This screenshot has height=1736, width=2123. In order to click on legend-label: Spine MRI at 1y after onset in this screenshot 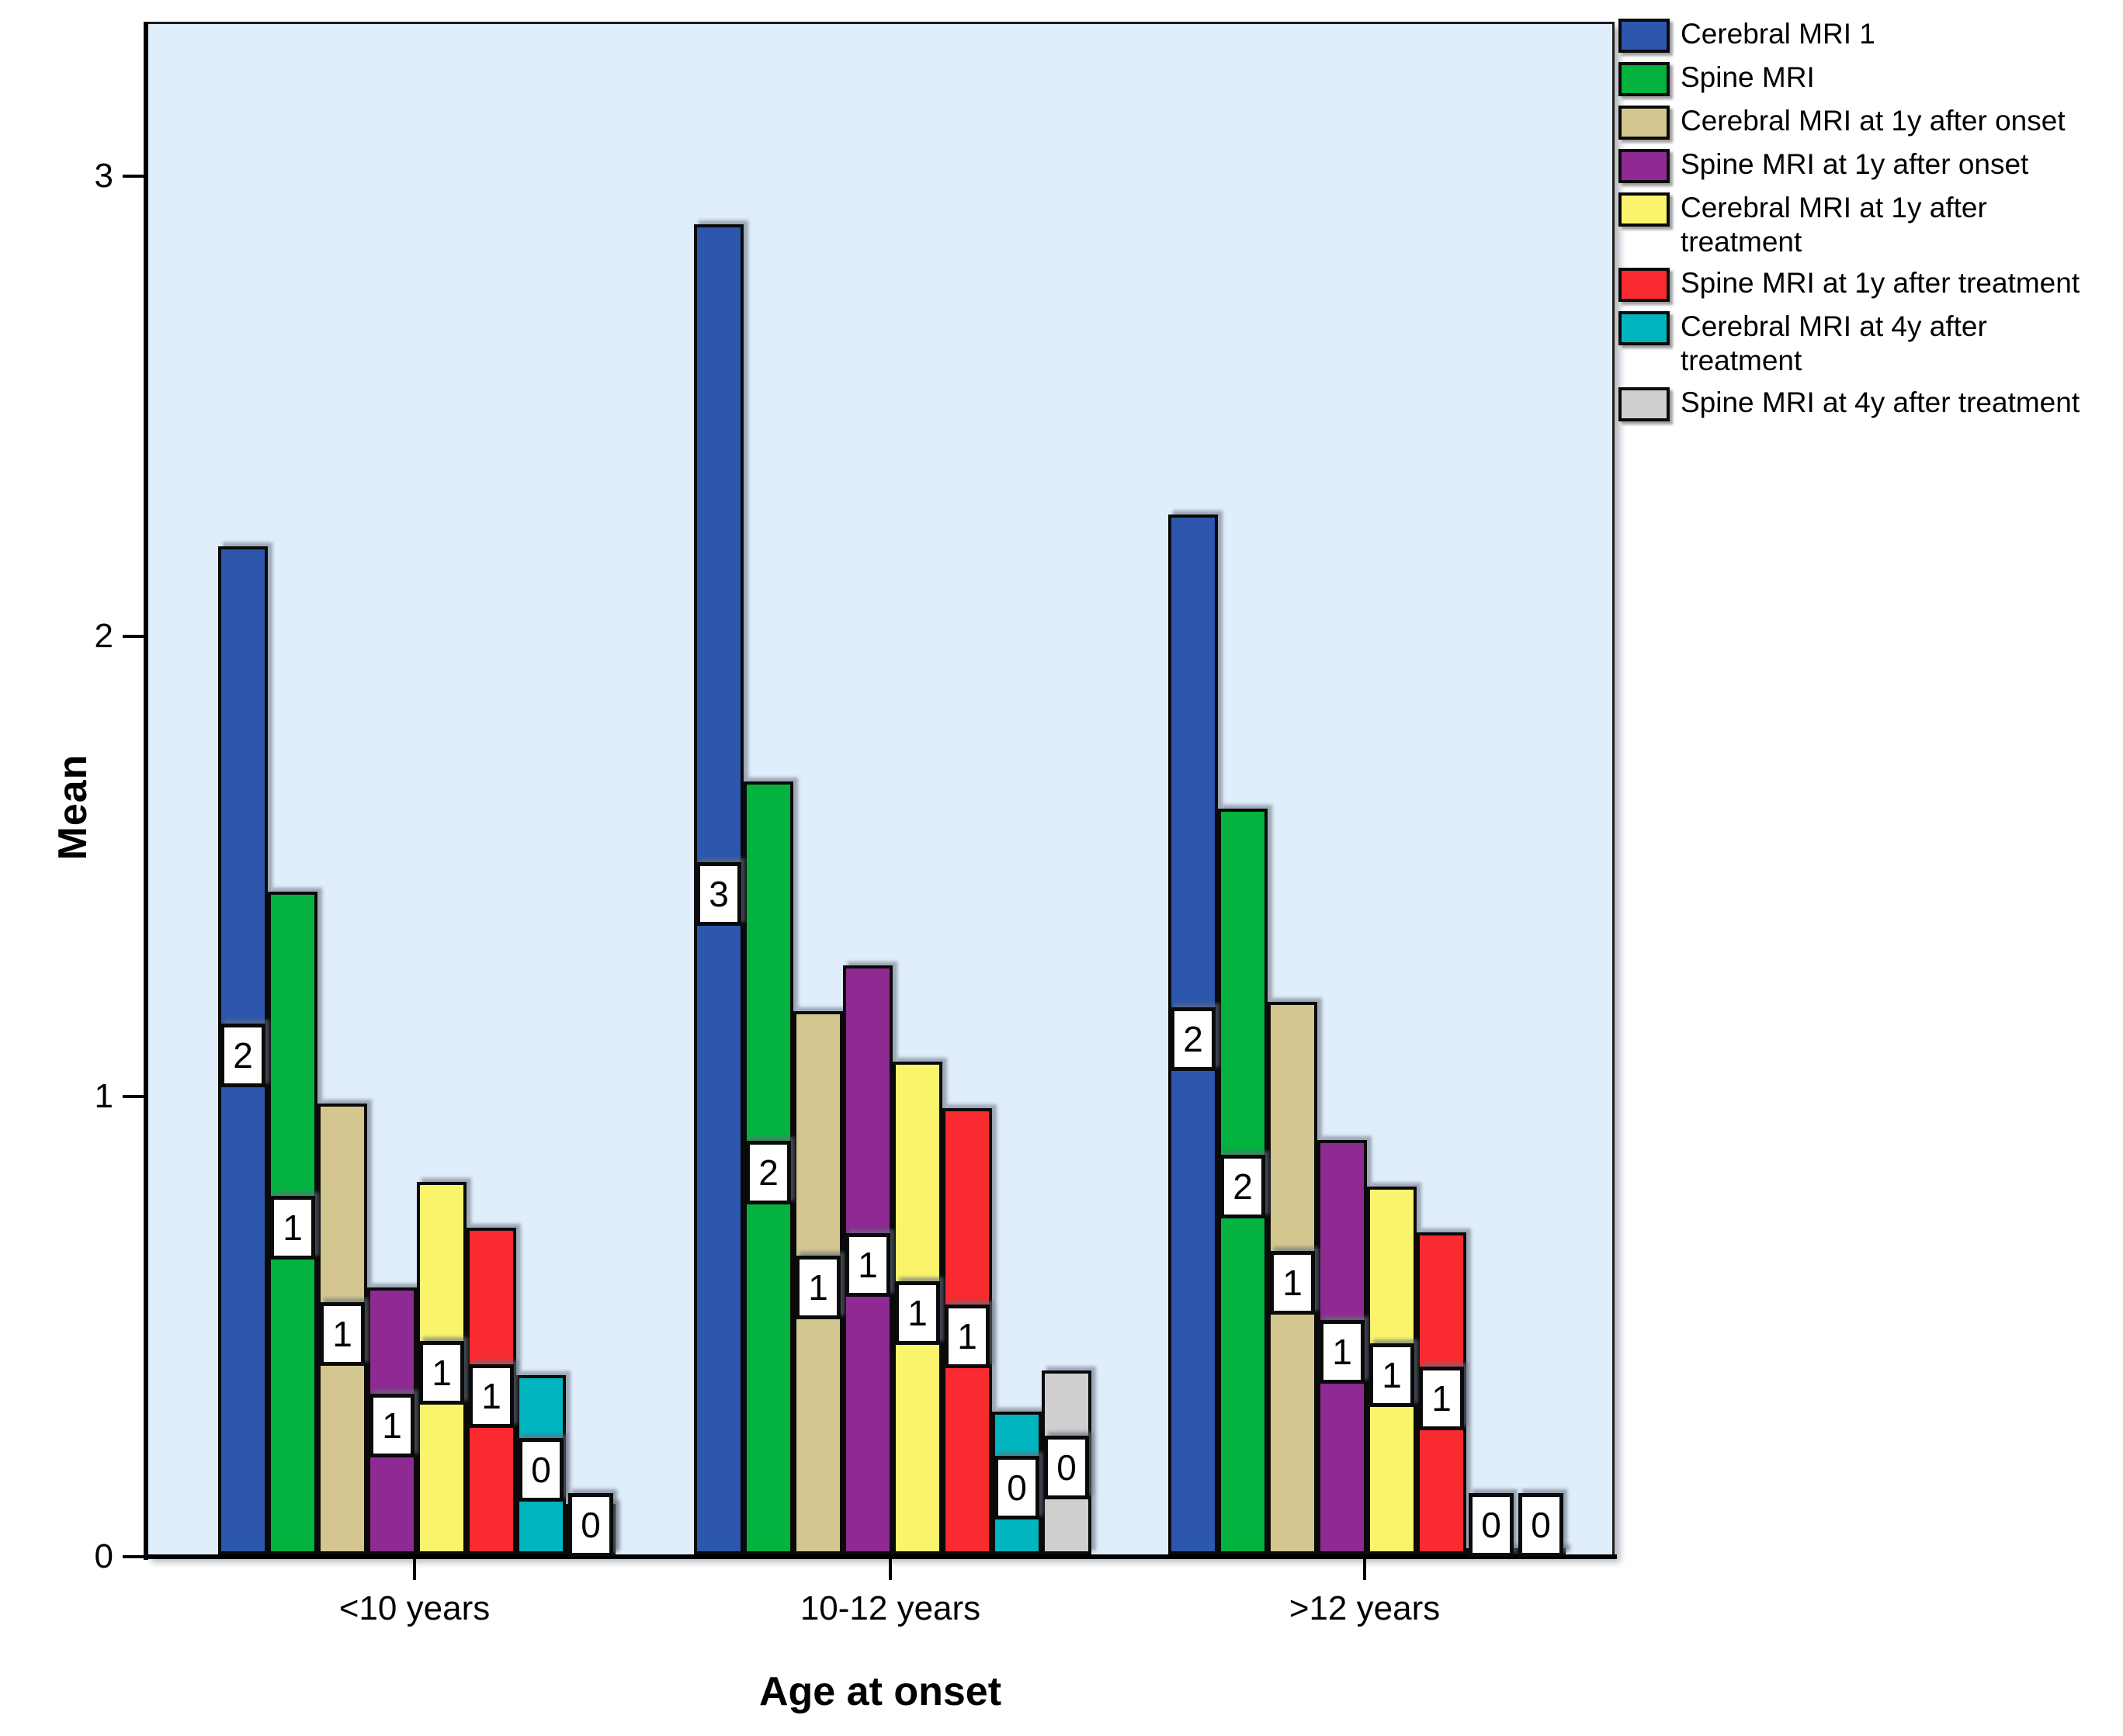, I will do `click(1855, 164)`.